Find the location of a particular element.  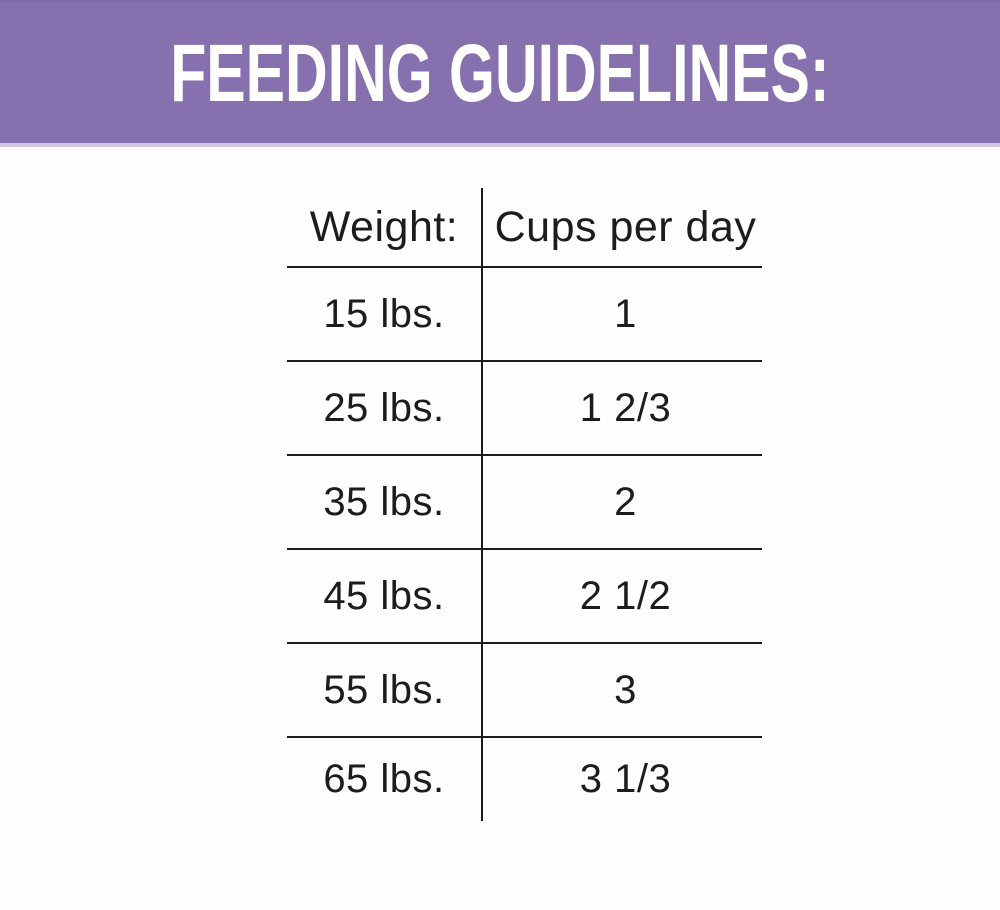

table-row: 35 lbs. 2 is located at coordinates (524, 503).